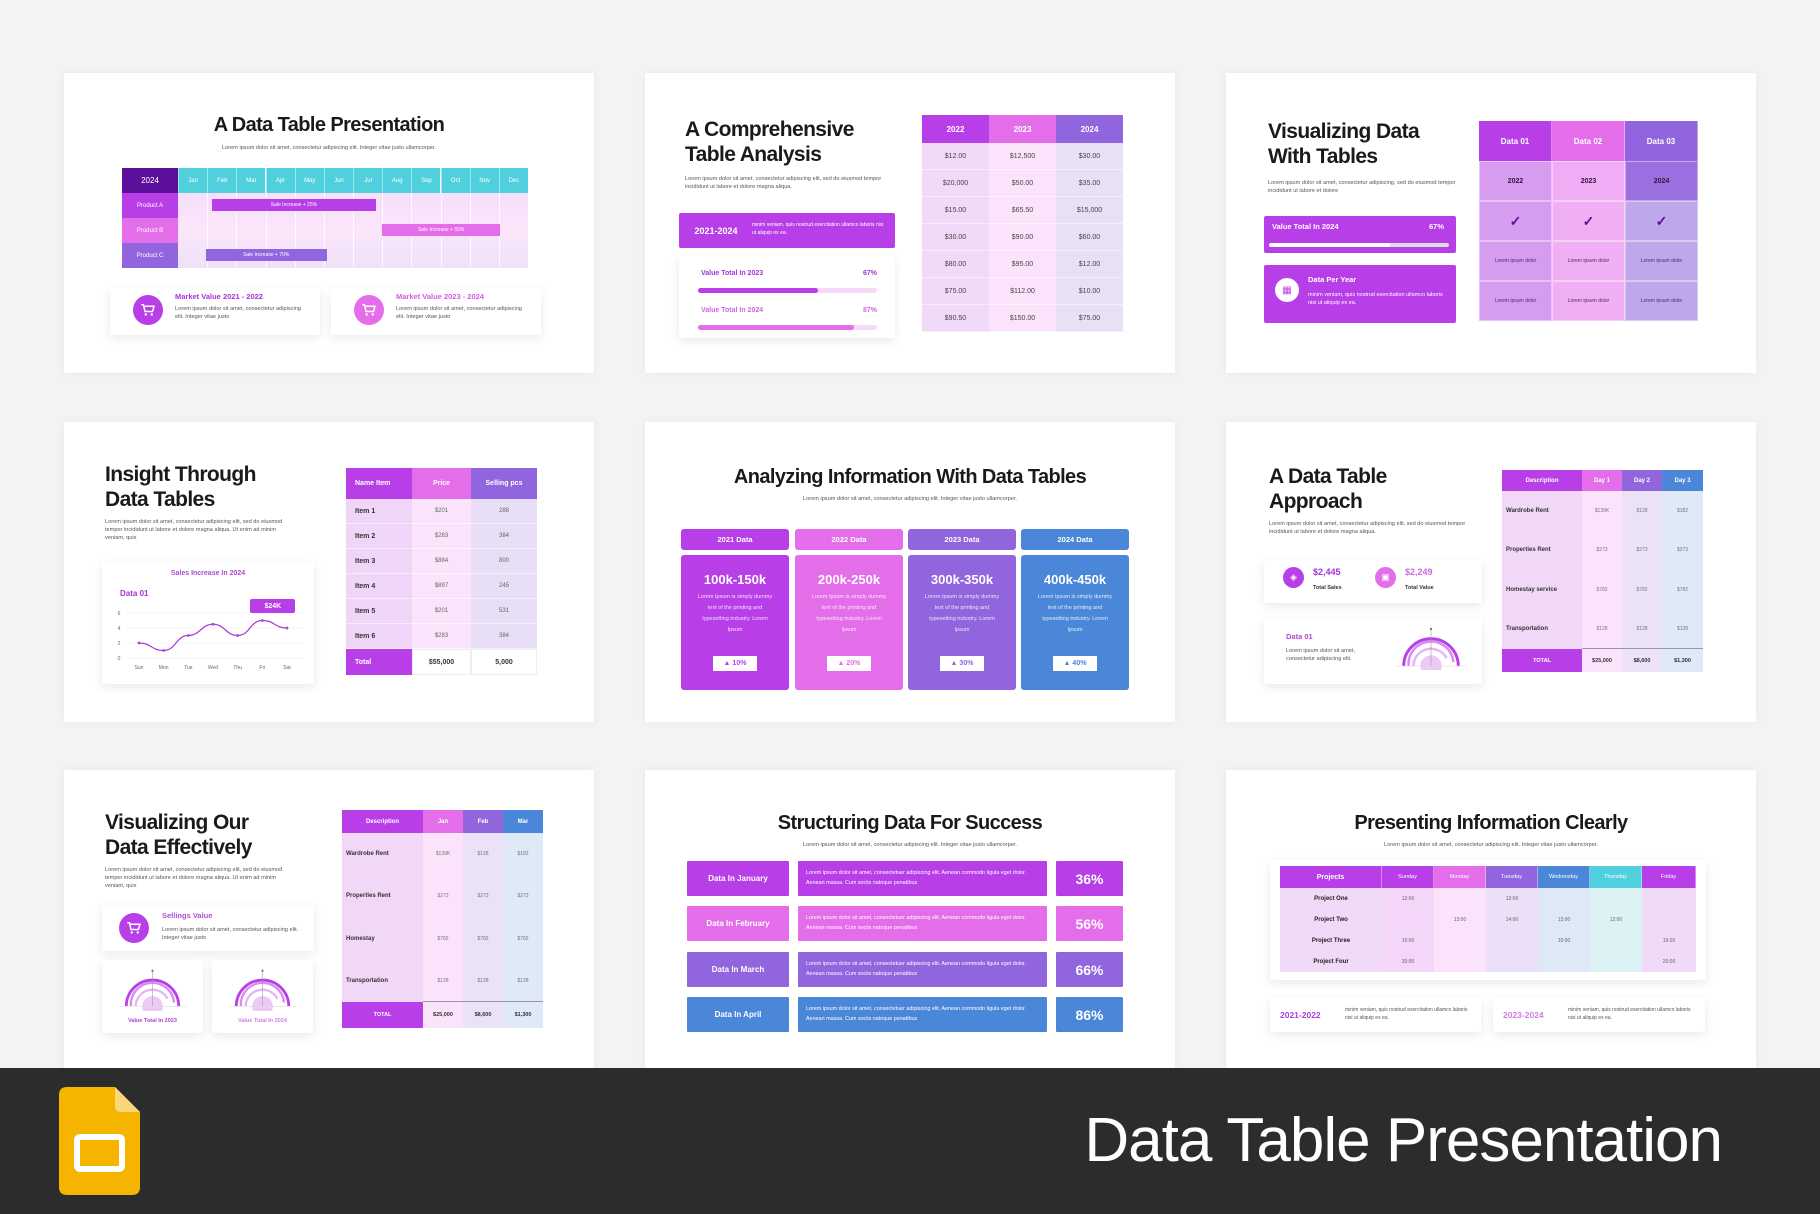 The width and height of the screenshot is (1820, 1214). Describe the element at coordinates (1616, 919) in the screenshot. I see `table-cell: 12:00` at that location.